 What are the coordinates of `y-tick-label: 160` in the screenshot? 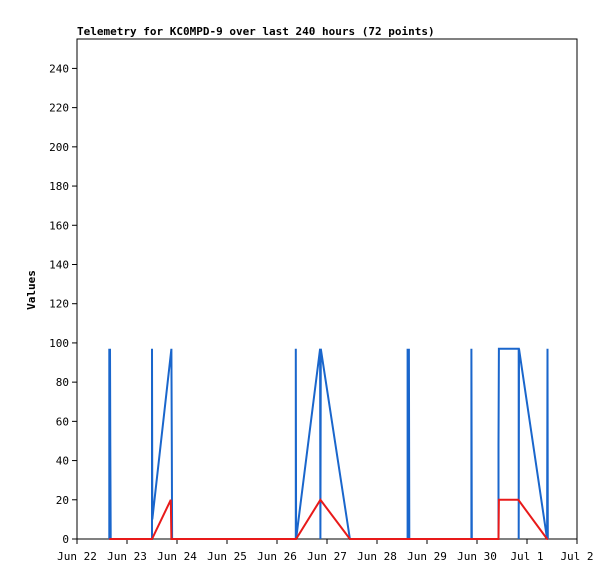 It's located at (59, 225).